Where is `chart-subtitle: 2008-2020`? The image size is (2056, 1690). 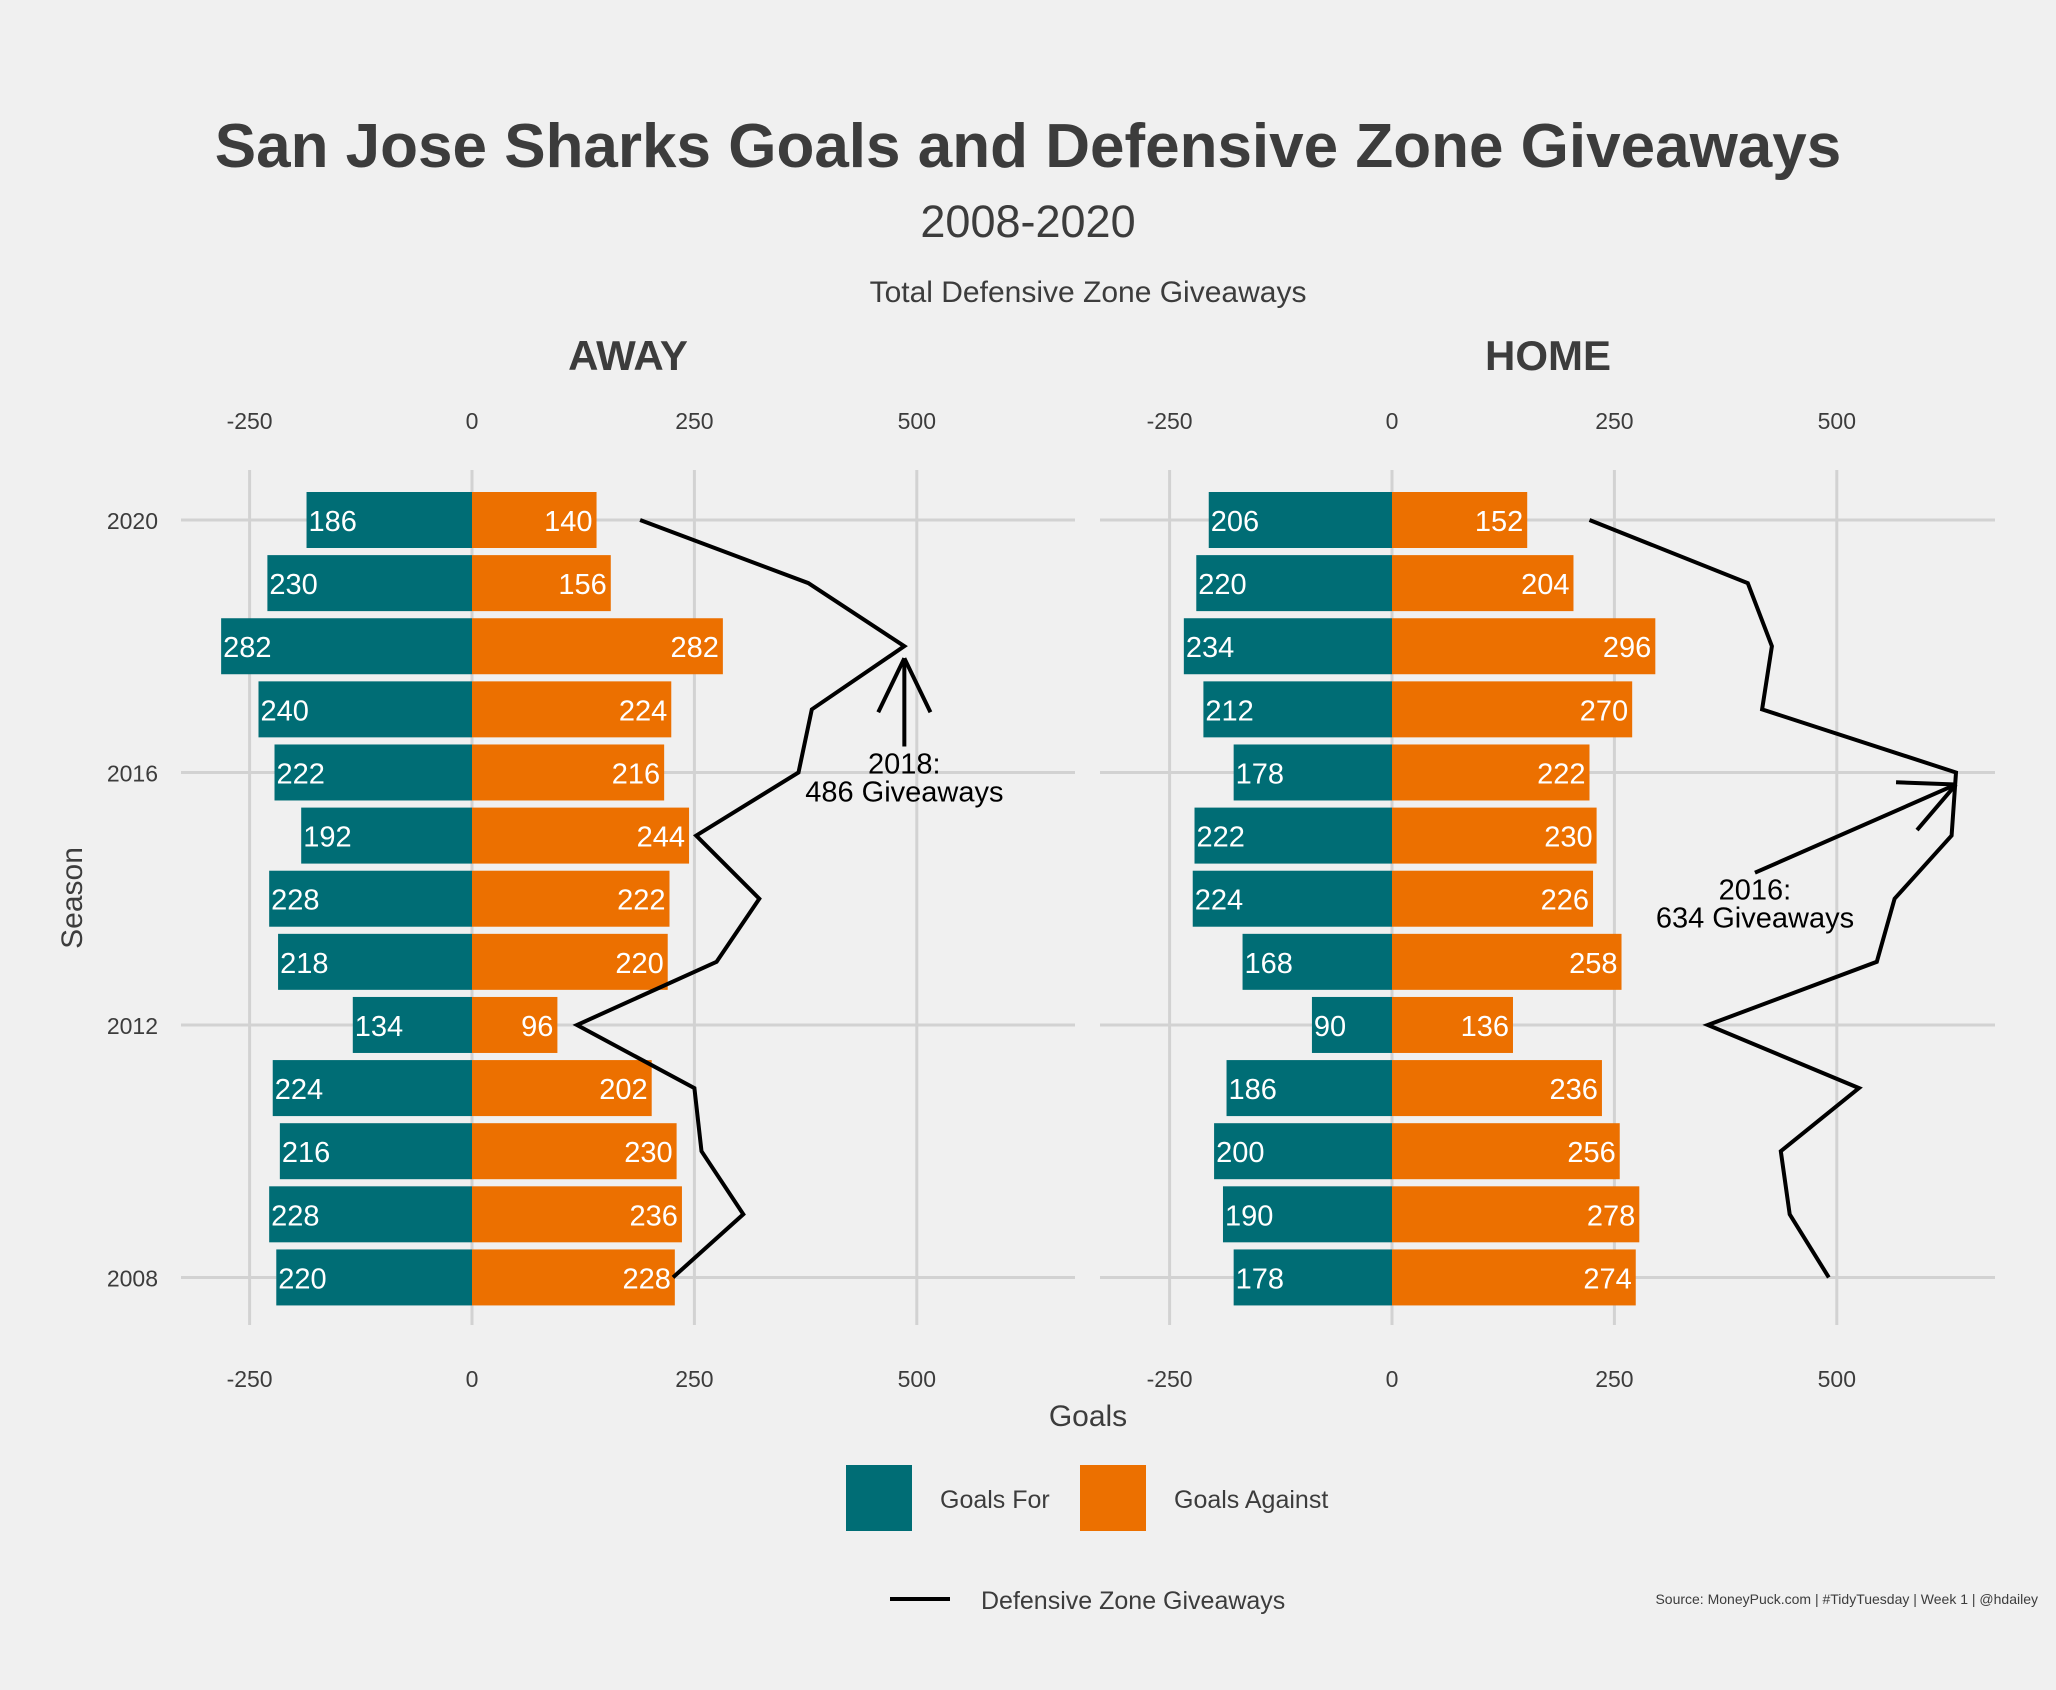 chart-subtitle: 2008-2020 is located at coordinates (1027, 221).